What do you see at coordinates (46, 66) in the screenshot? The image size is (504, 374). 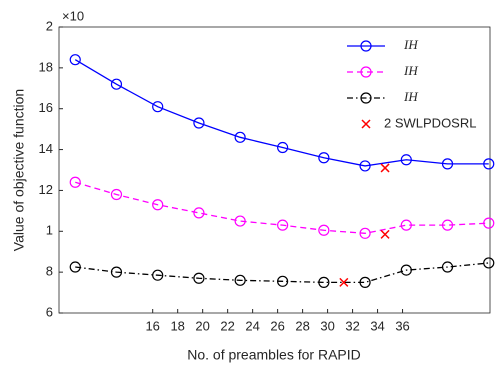 I see `y-tick-label: 18` at bounding box center [46, 66].